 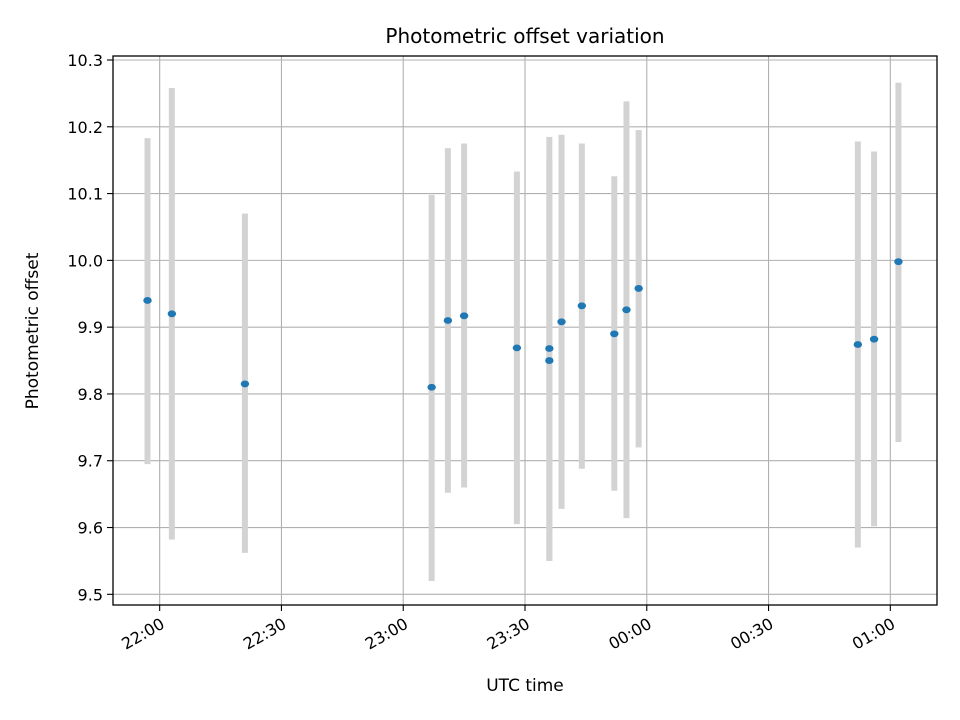 What do you see at coordinates (85, 194) in the screenshot?
I see `y-tick-label: 10.1` at bounding box center [85, 194].